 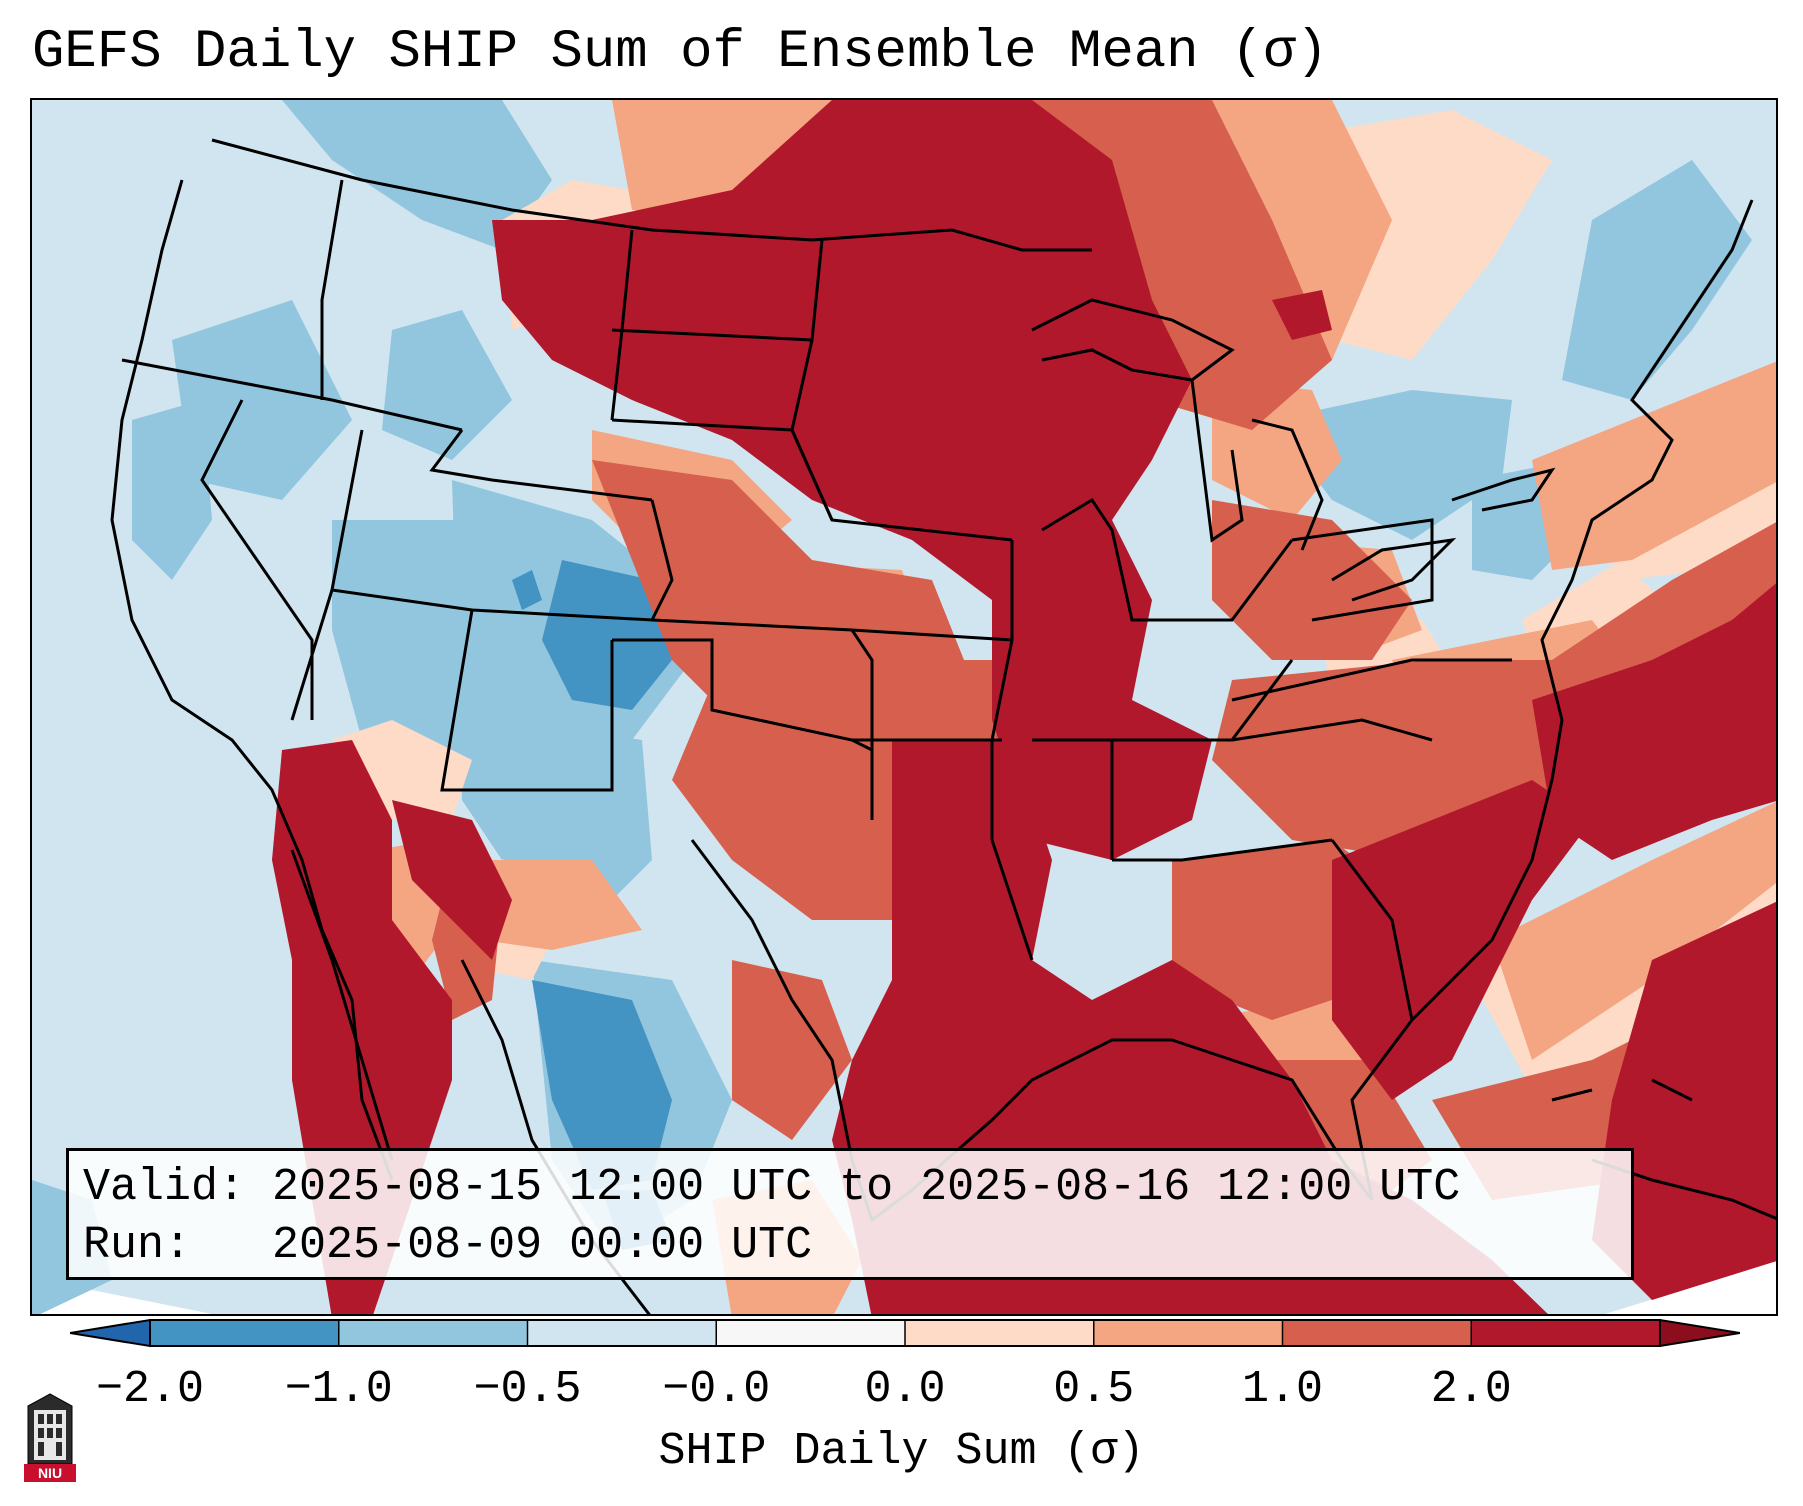 What do you see at coordinates (164, 1187) in the screenshot?
I see `valid-label: Valid:` at bounding box center [164, 1187].